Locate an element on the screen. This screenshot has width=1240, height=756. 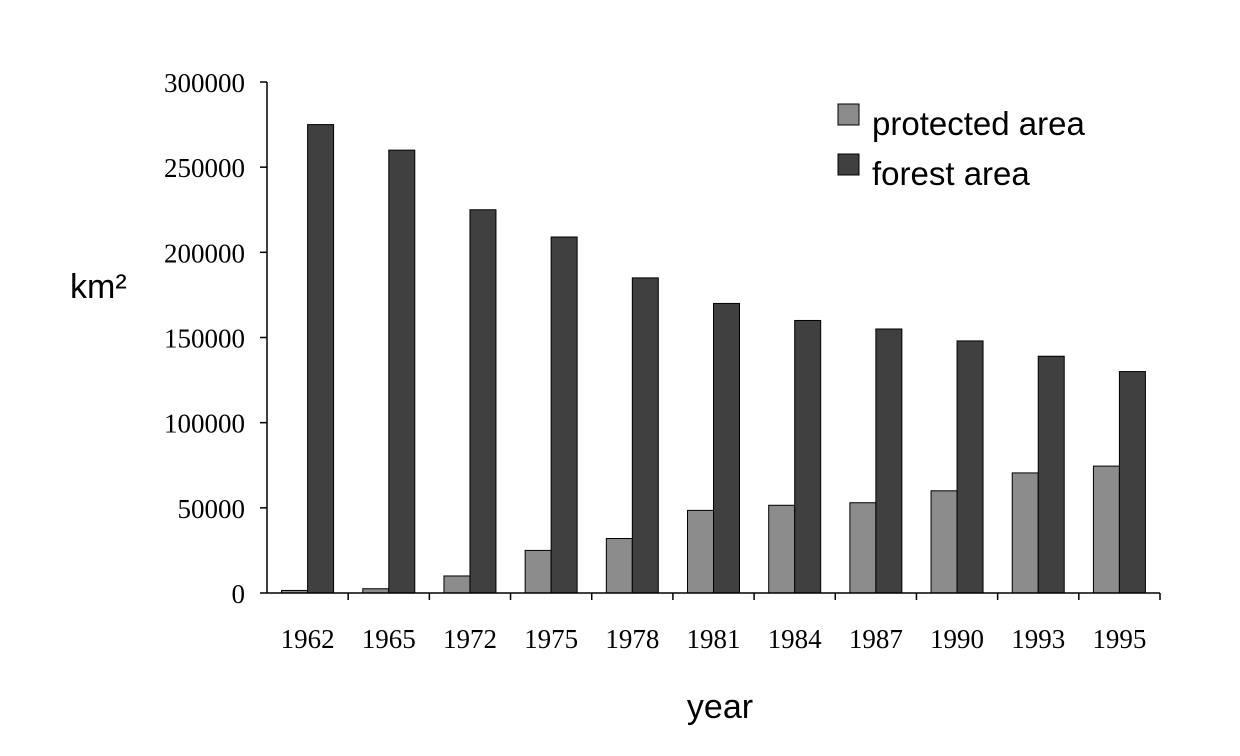
x-tick-label: 1981 is located at coordinates (714, 639).